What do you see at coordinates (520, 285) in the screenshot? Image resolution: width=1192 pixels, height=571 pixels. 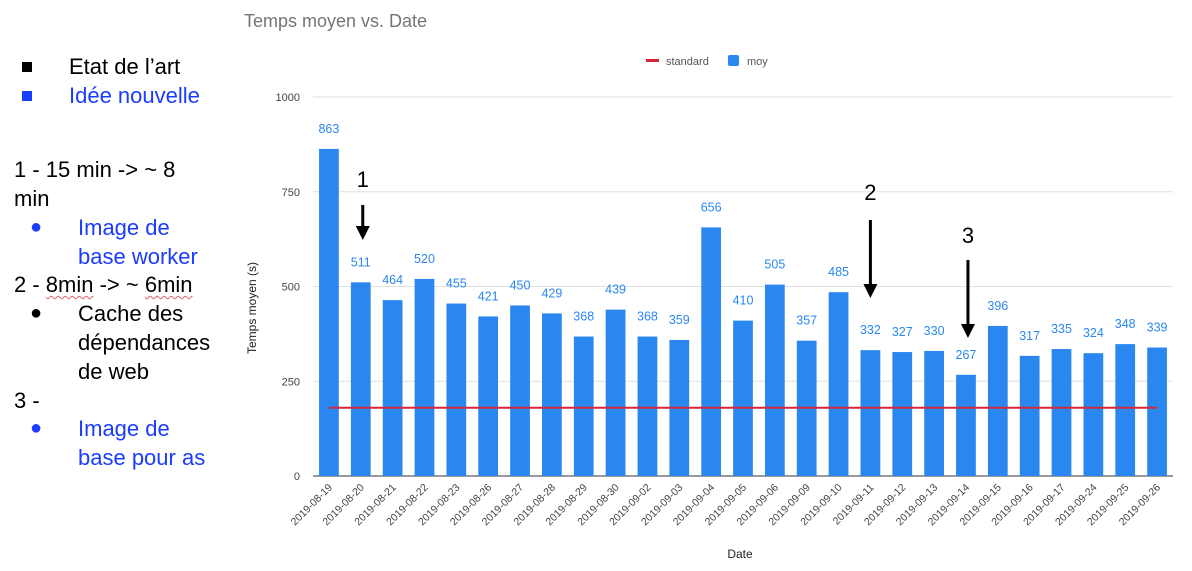 I see `data-label: 450` at bounding box center [520, 285].